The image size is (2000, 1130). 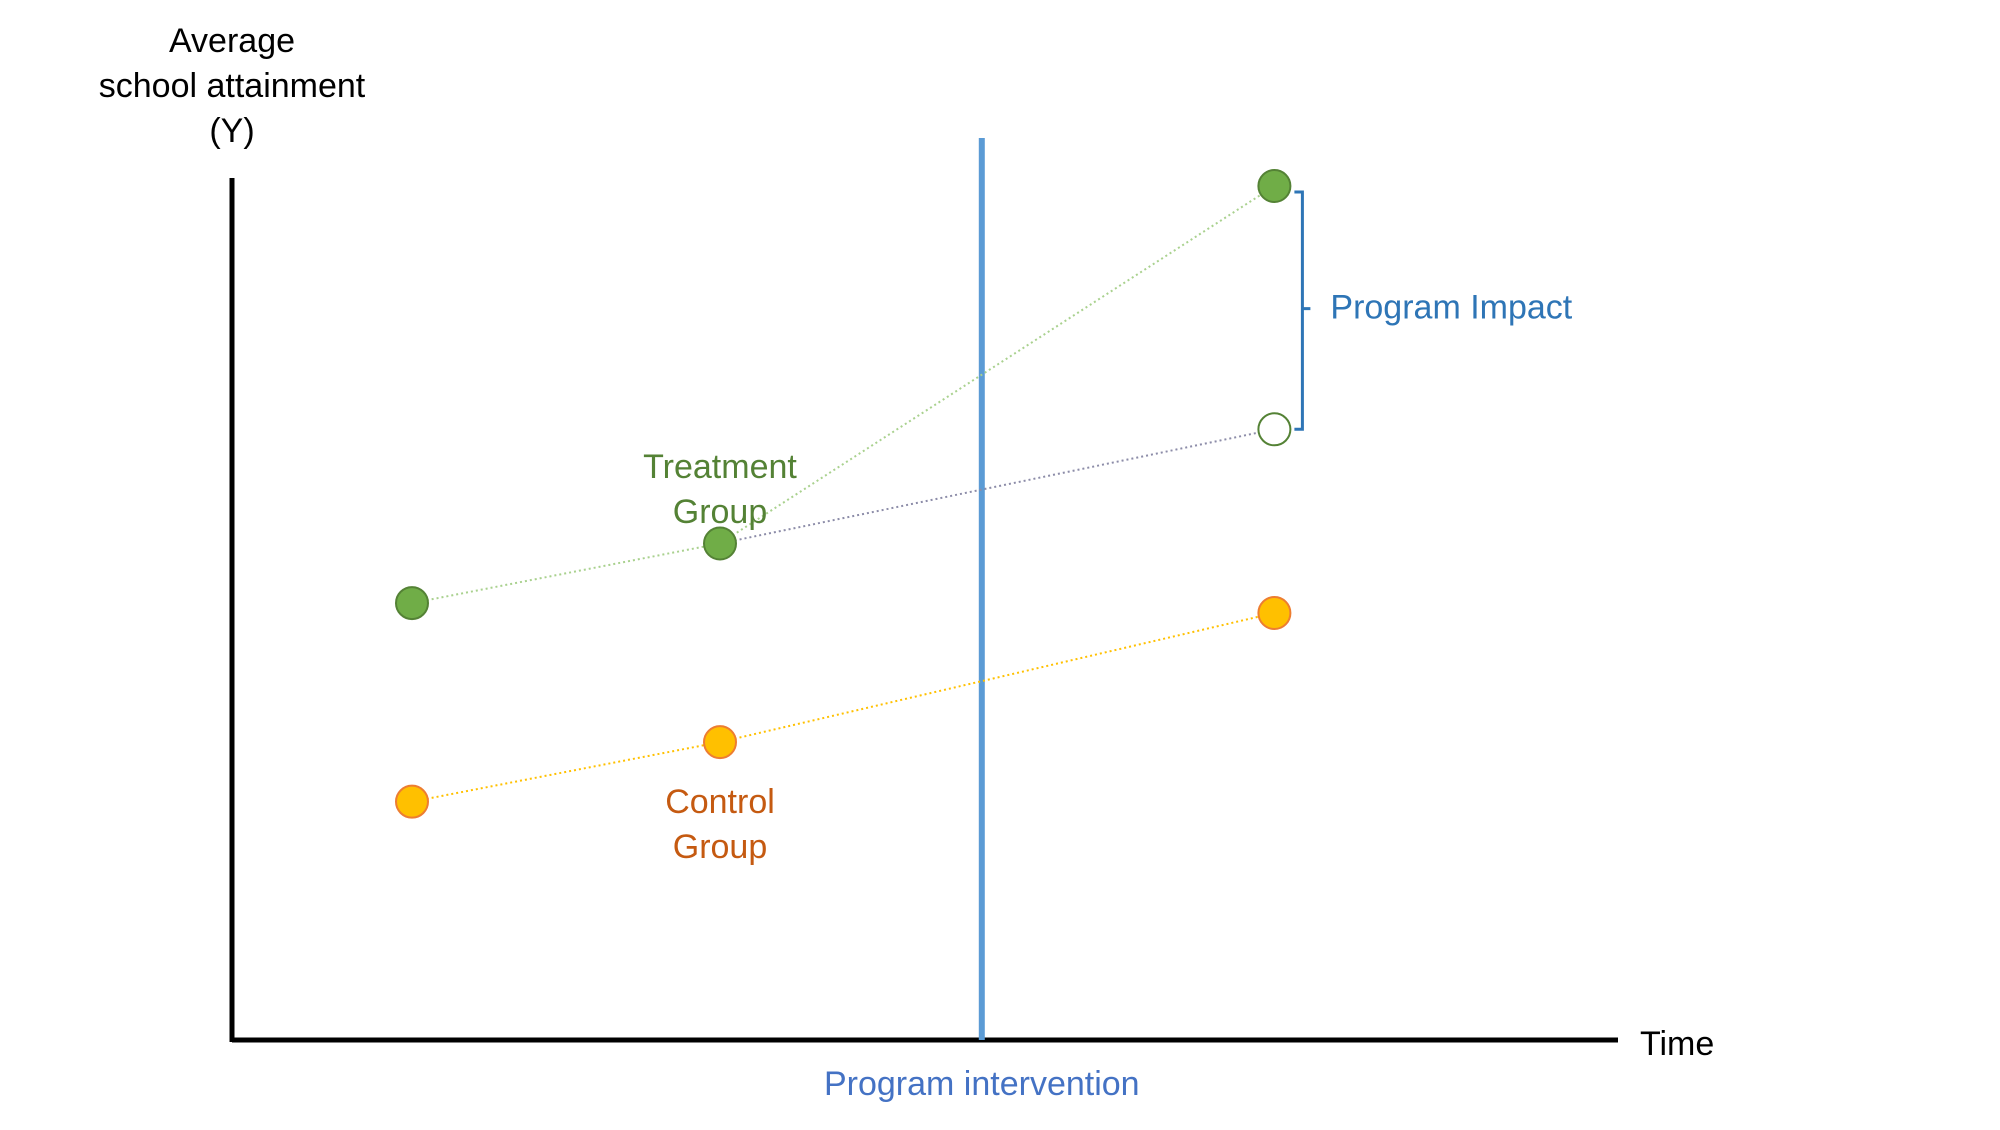 I want to click on impact-label: Program Impact, so click(x=1451, y=308).